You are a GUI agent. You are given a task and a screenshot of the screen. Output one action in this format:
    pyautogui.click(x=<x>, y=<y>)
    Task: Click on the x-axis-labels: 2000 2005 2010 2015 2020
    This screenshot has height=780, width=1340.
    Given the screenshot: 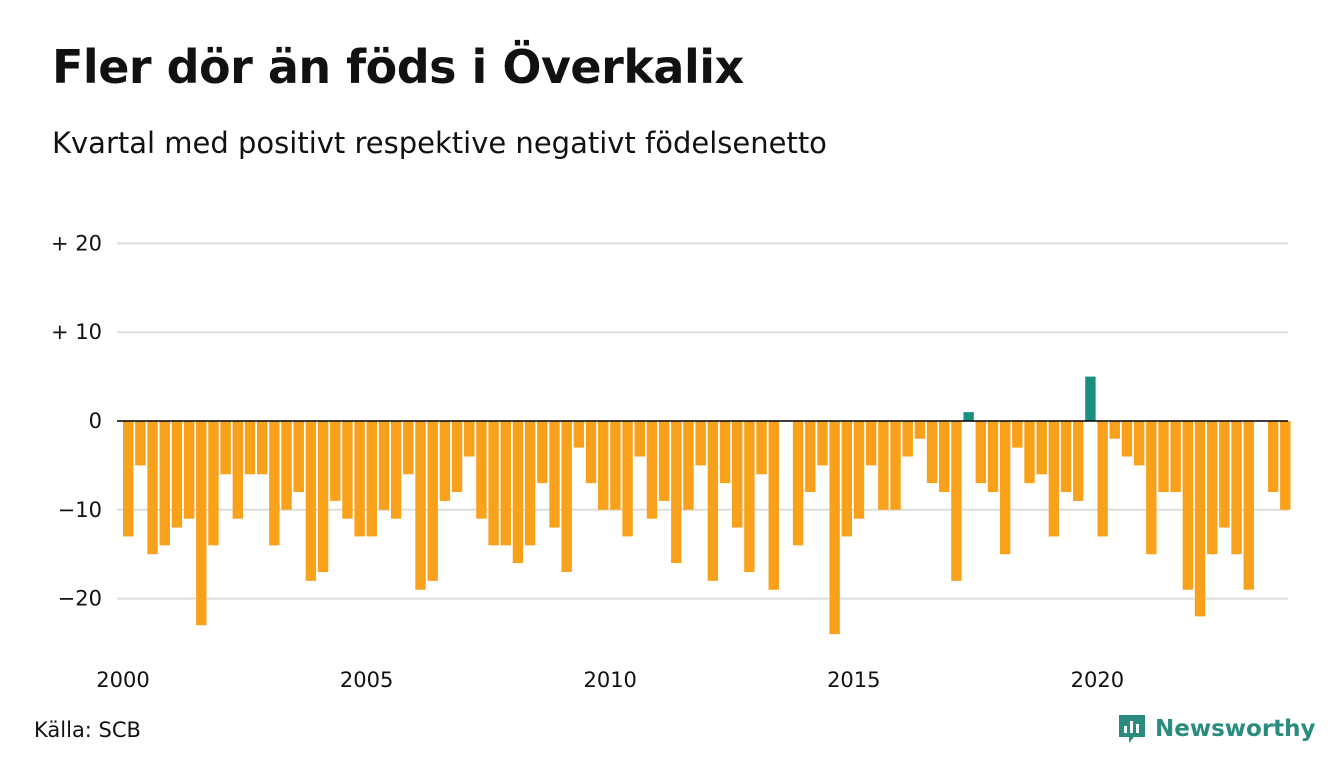 What is the action you would take?
    pyautogui.click(x=610, y=680)
    